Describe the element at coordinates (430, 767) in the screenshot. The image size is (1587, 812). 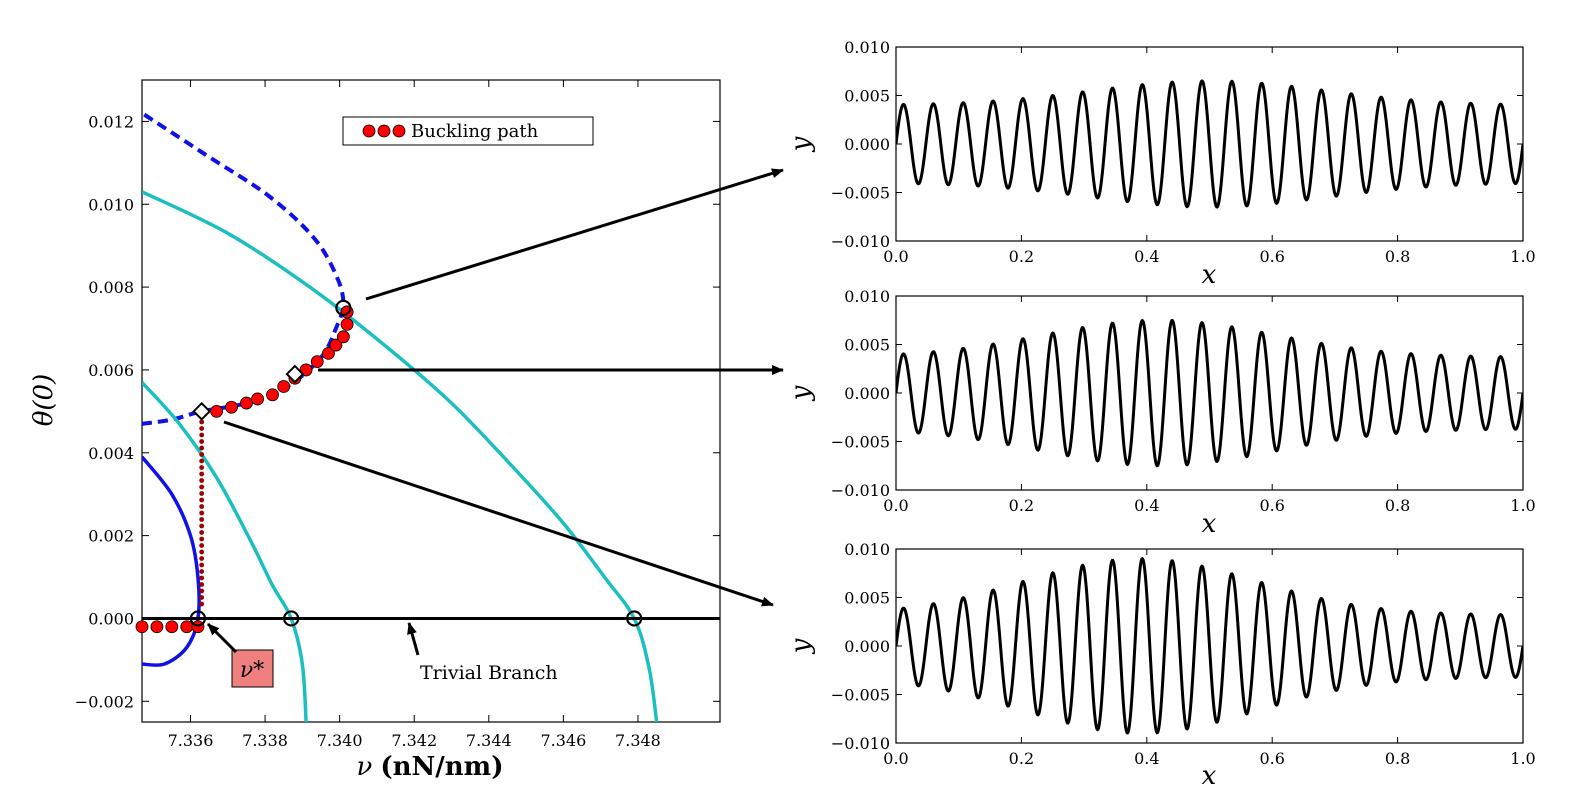
I see `main-xlabel: ν (nN/nm)` at that location.